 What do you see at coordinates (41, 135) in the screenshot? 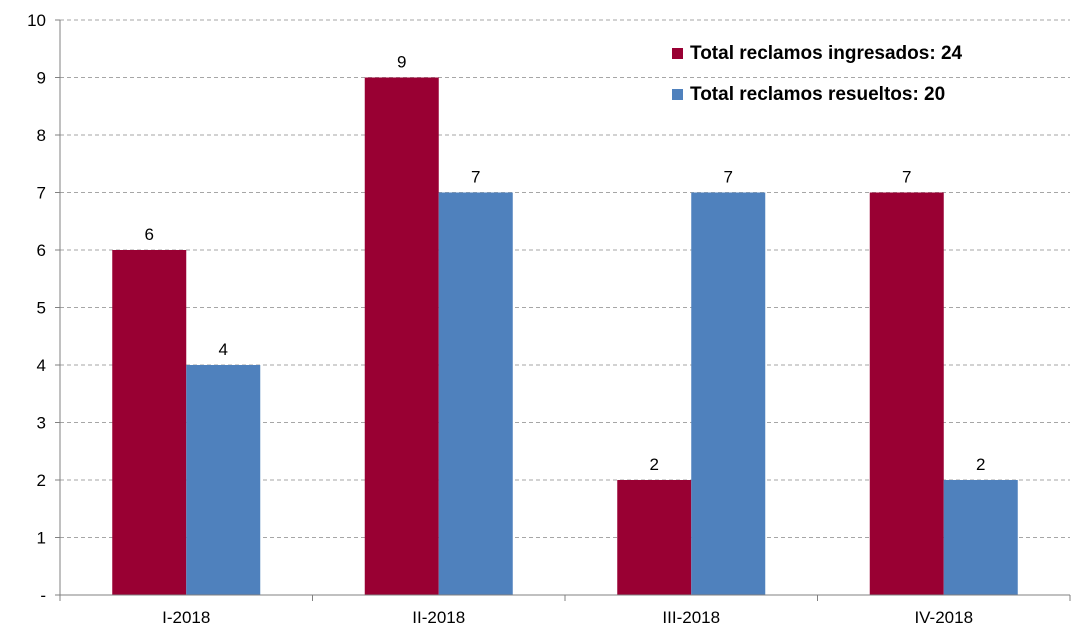
I see `y-tick-label: 8` at bounding box center [41, 135].